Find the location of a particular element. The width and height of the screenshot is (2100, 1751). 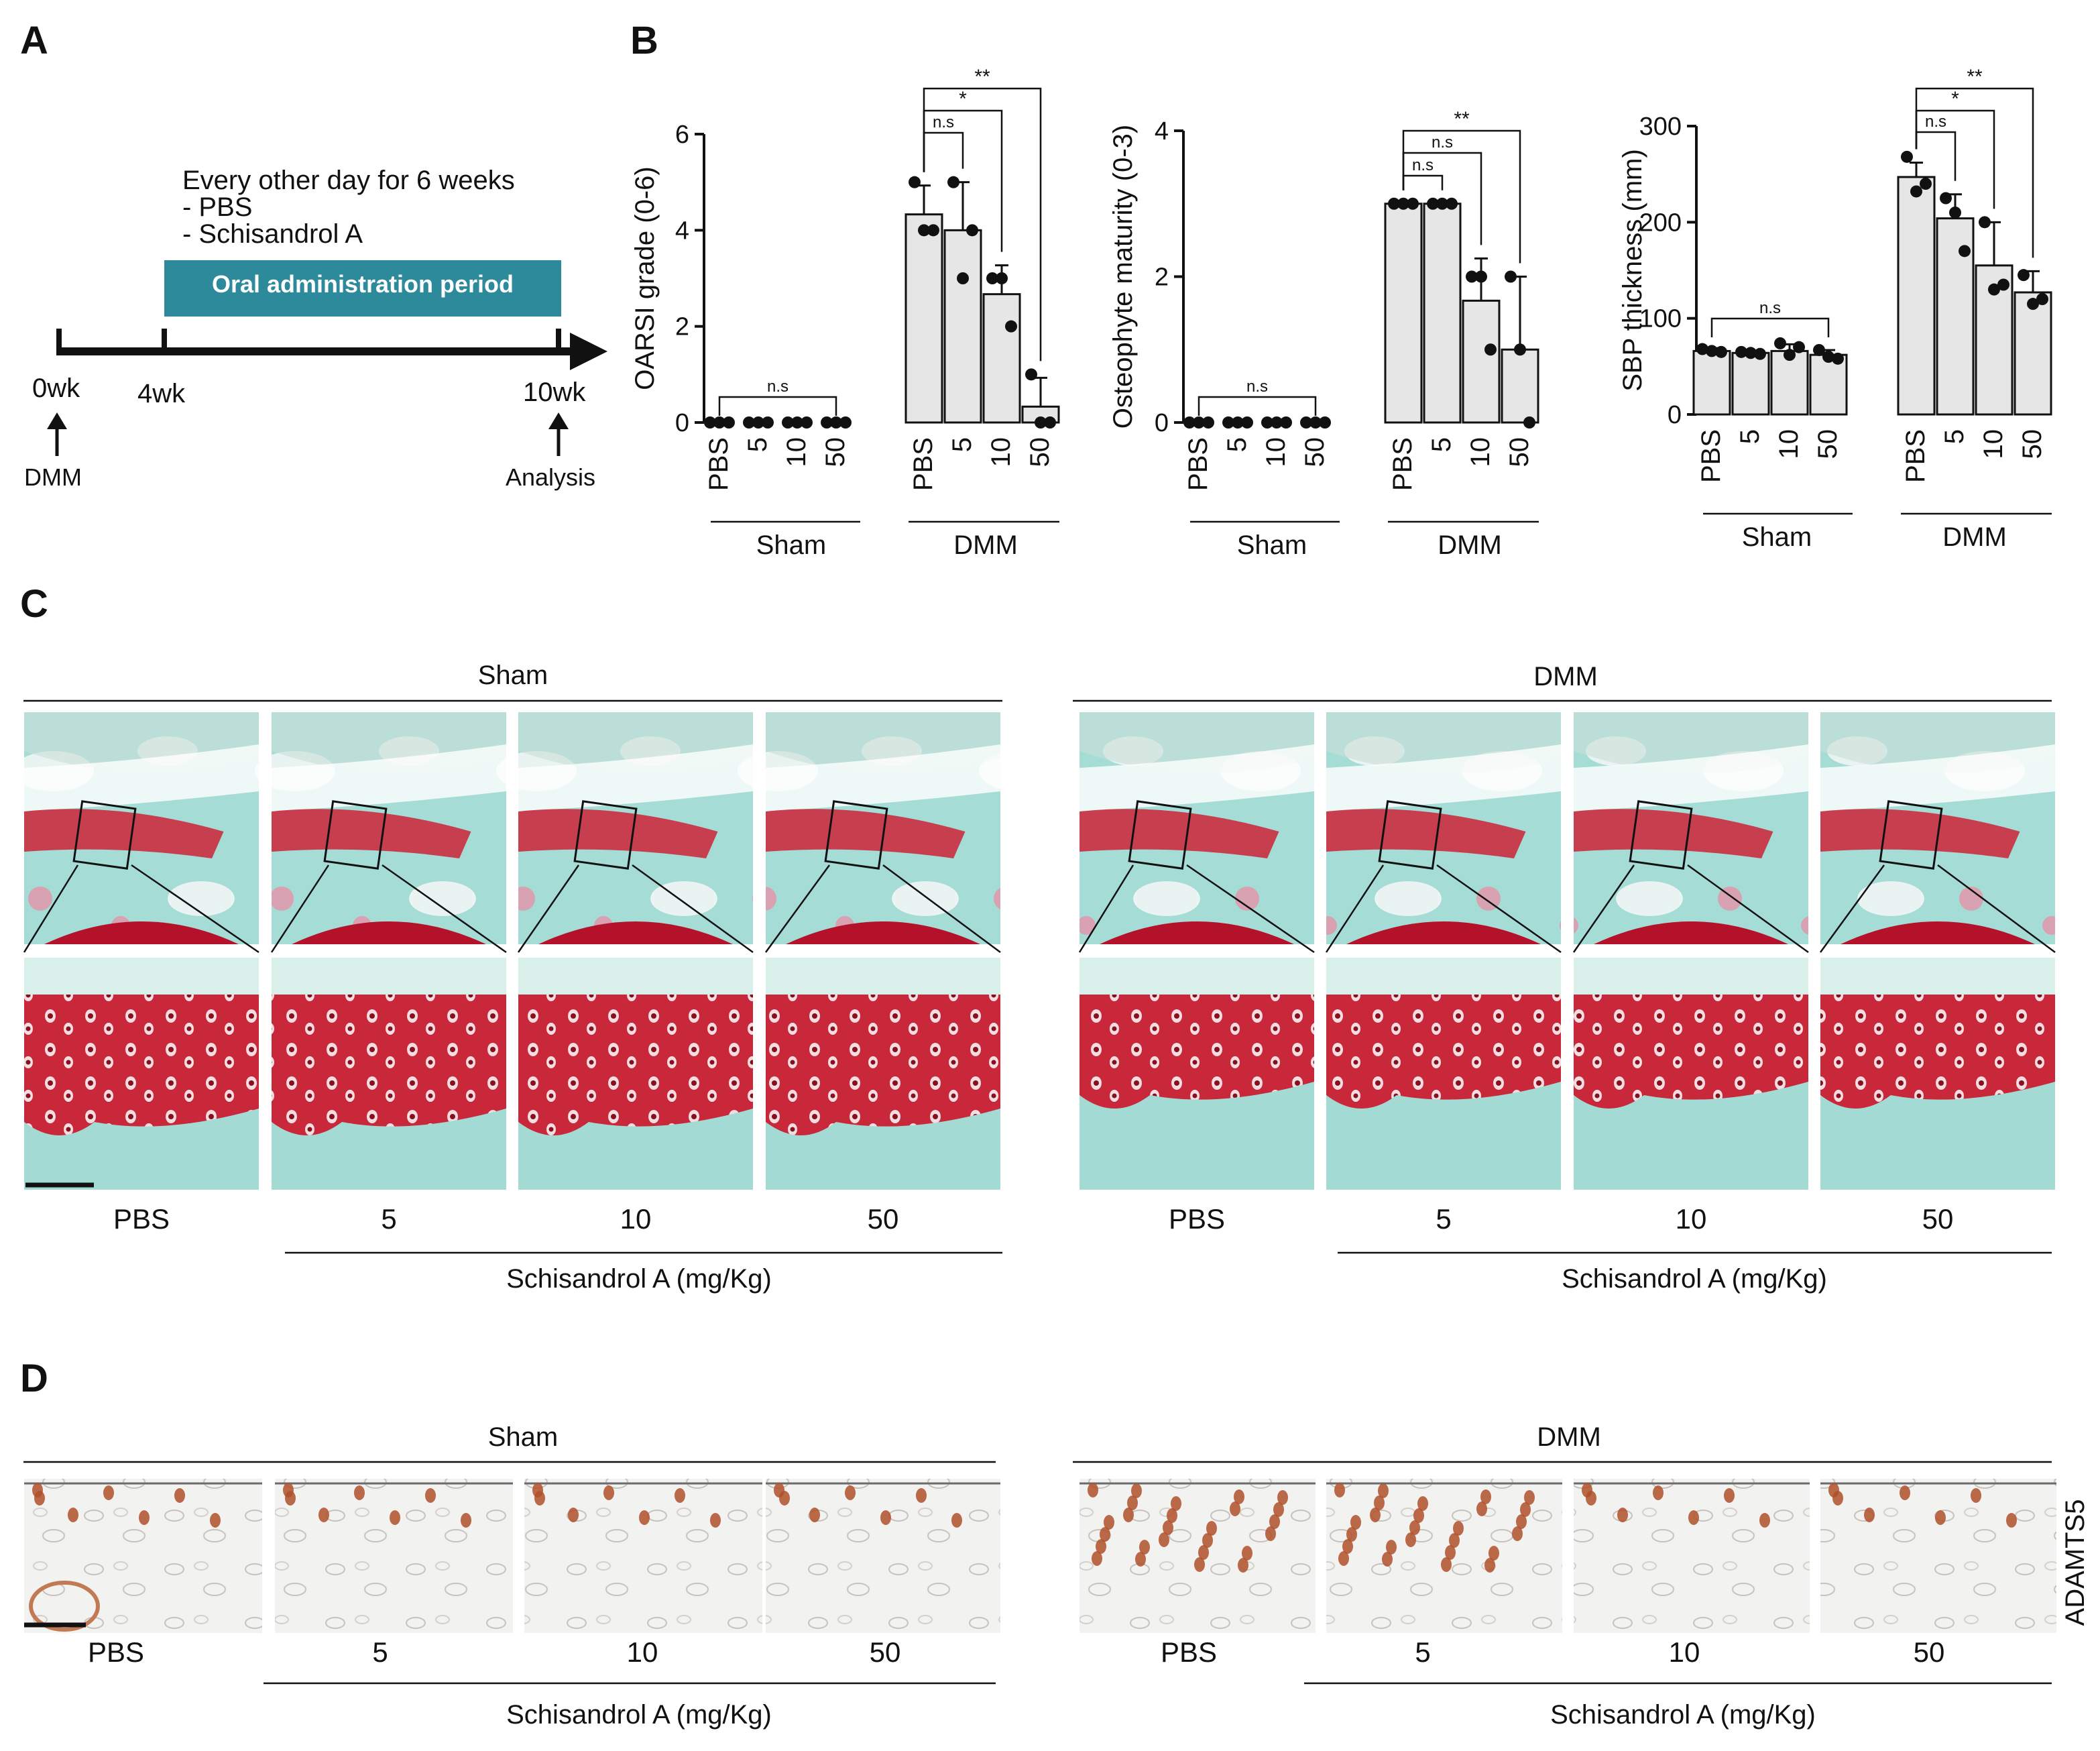

d-dose-label: 10 is located at coordinates (642, 1652).